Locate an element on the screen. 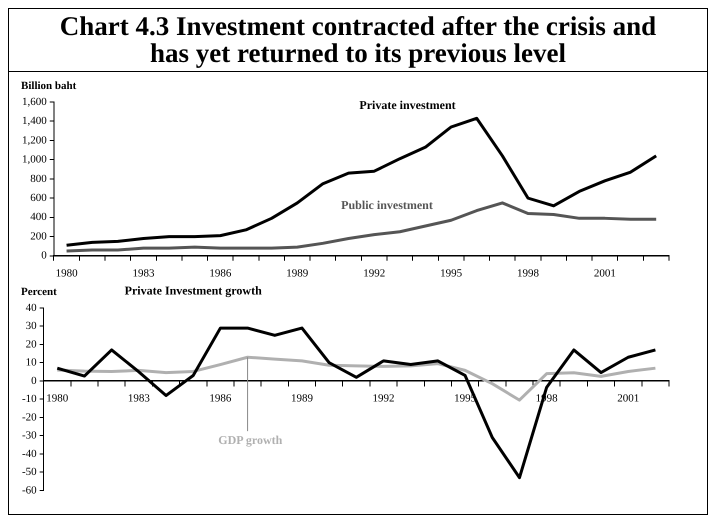 This screenshot has width=718, height=525. y-tick-label: -10 is located at coordinates (30, 399).